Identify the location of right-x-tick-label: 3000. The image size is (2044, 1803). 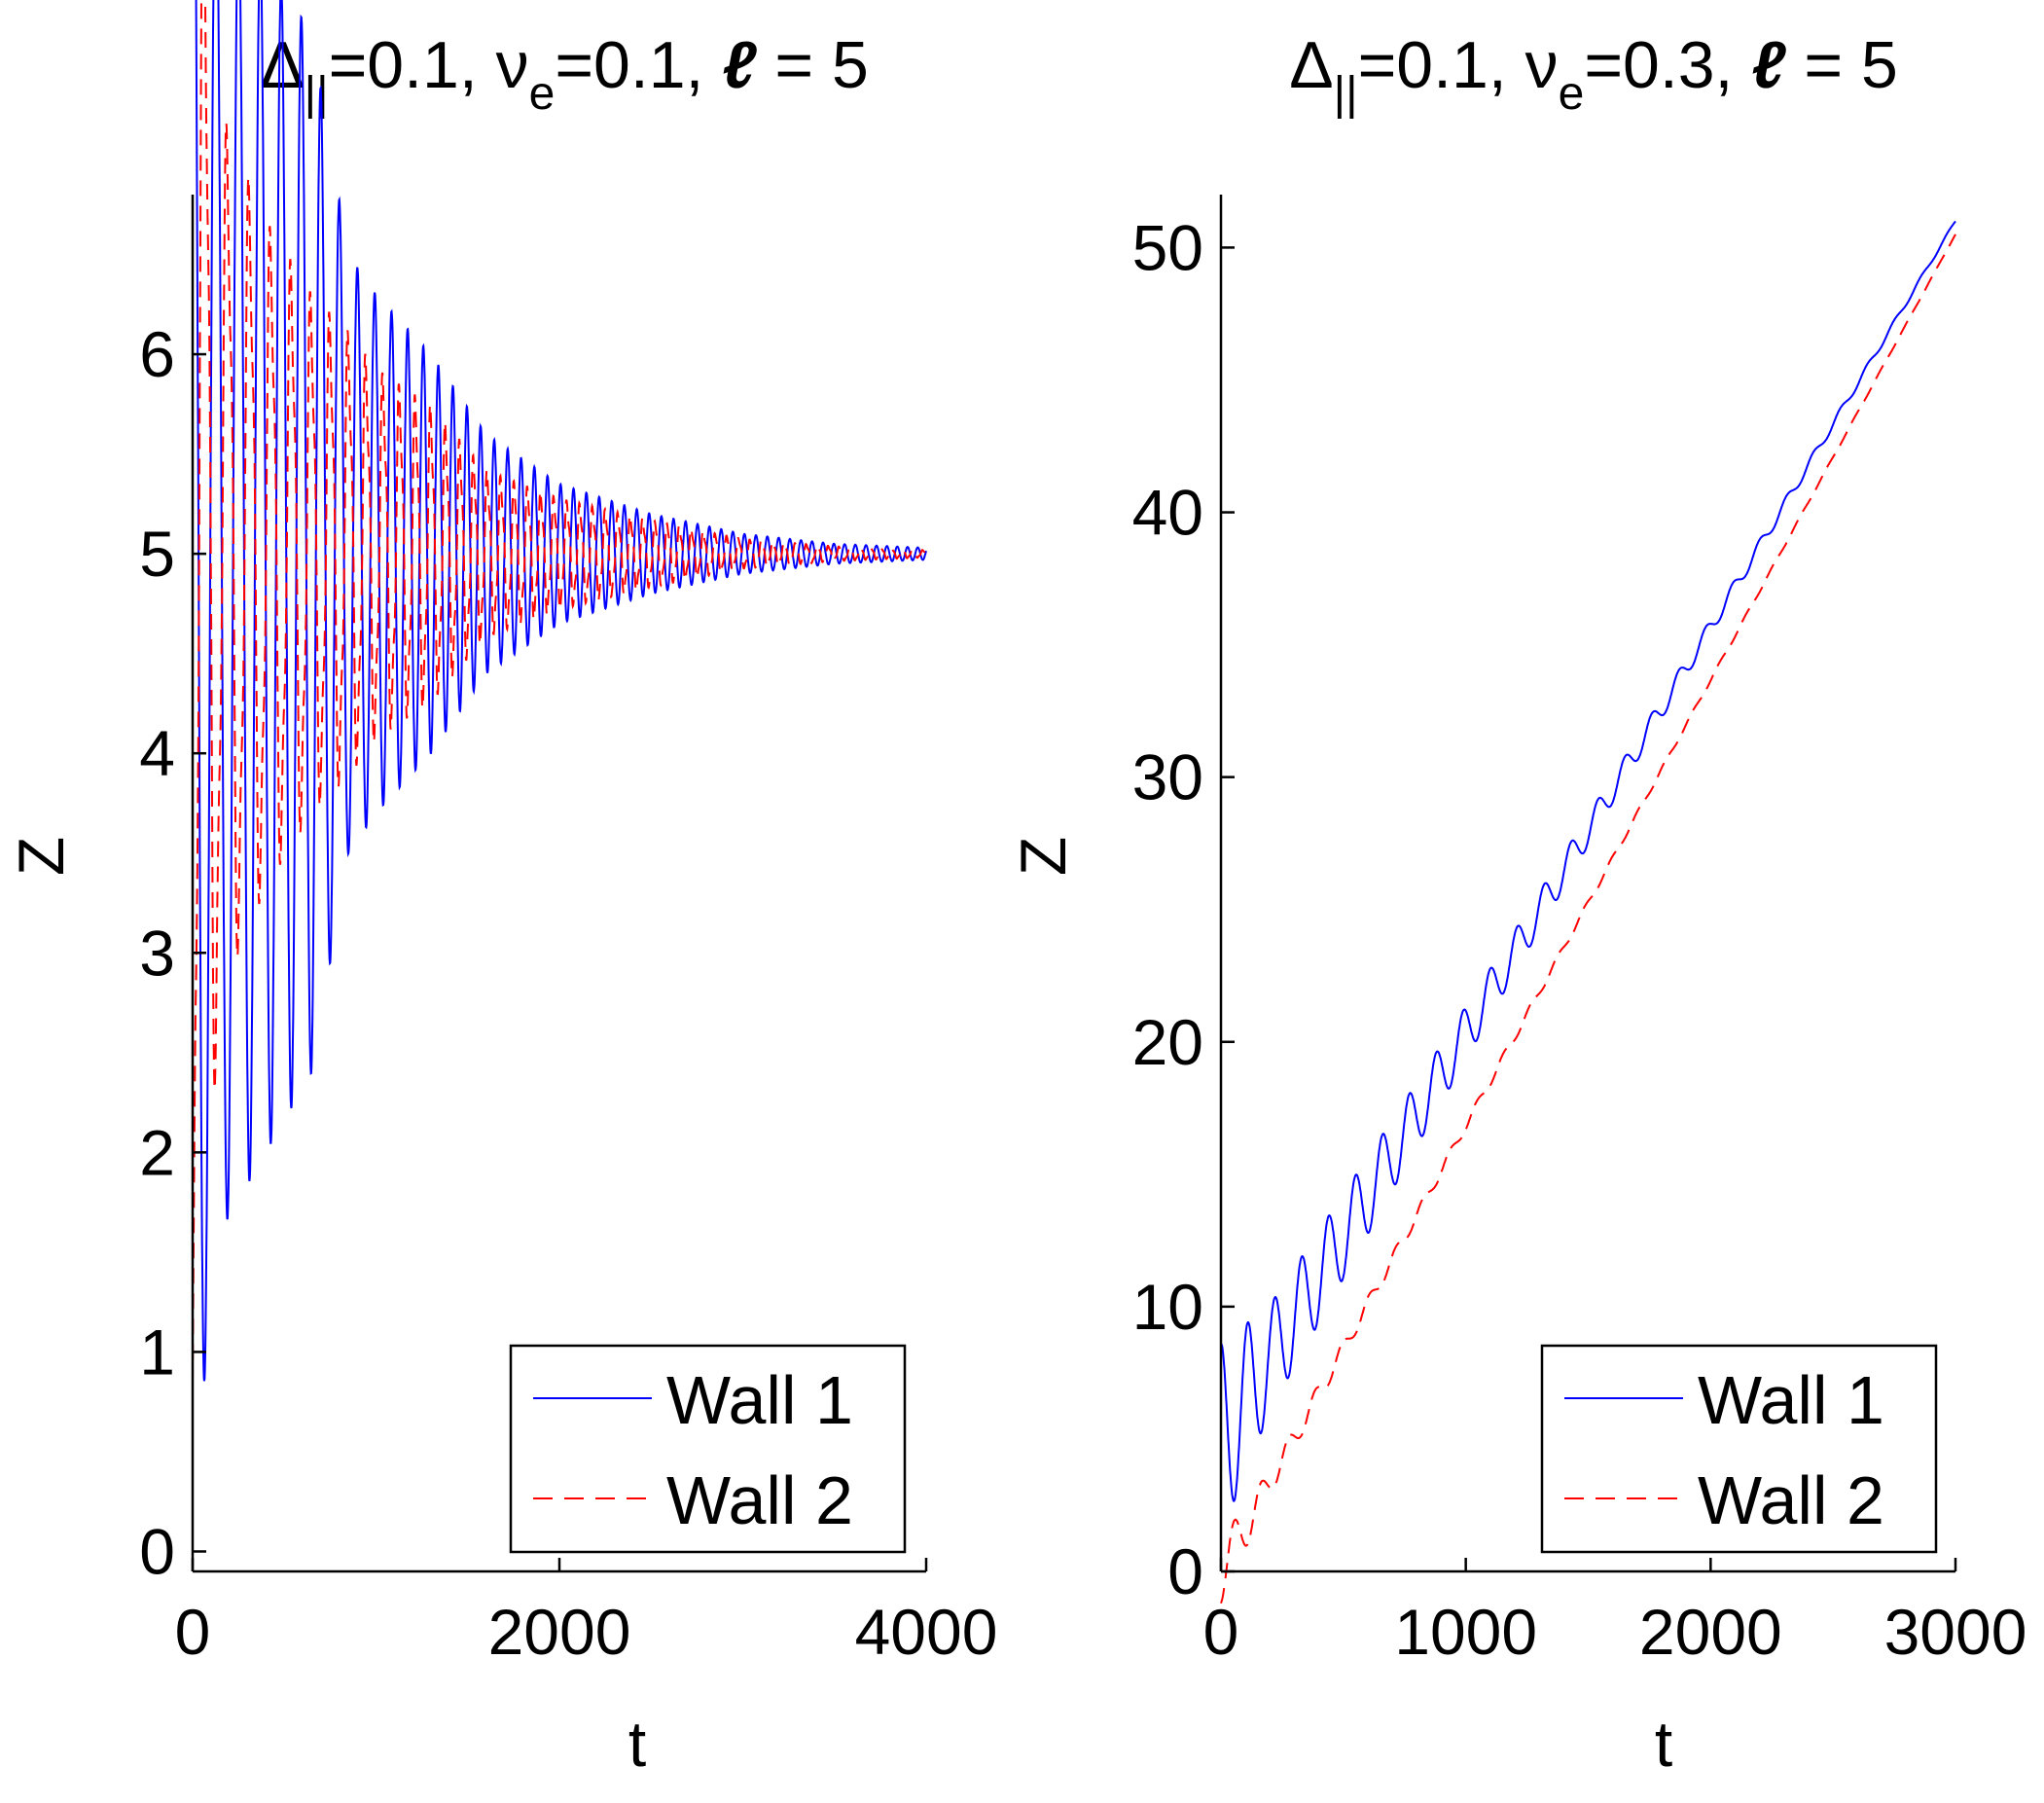
(1956, 1632).